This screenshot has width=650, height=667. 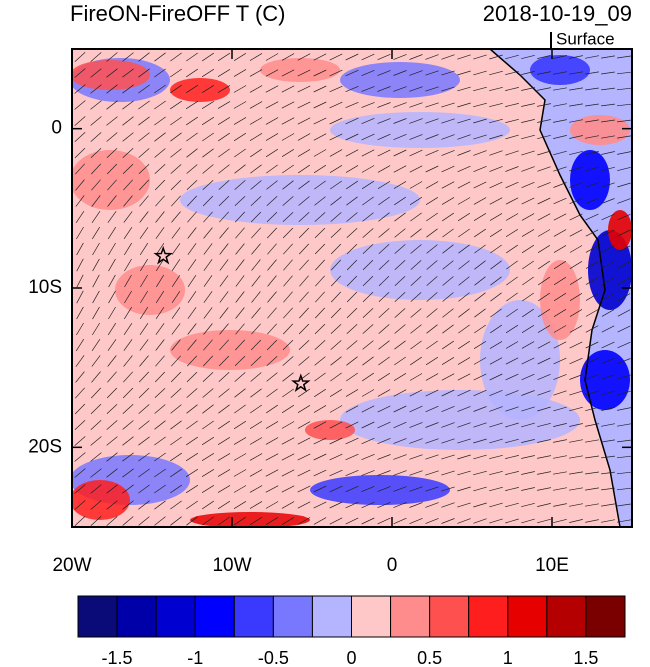 What do you see at coordinates (429, 657) in the screenshot?
I see `colorbar-label: 0.5` at bounding box center [429, 657].